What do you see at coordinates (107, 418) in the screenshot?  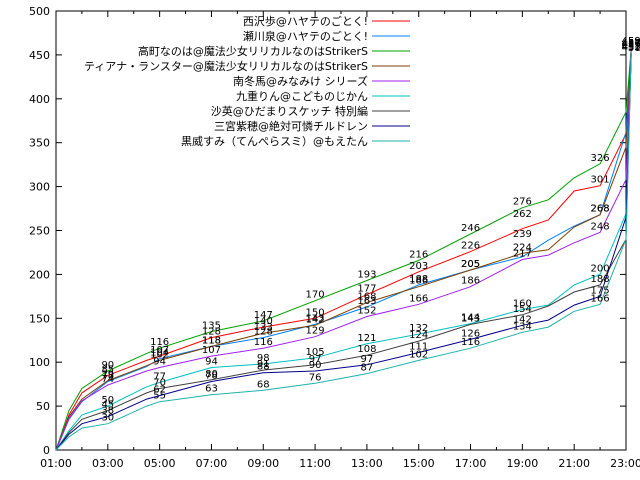 I see `data-label: 30` at bounding box center [107, 418].